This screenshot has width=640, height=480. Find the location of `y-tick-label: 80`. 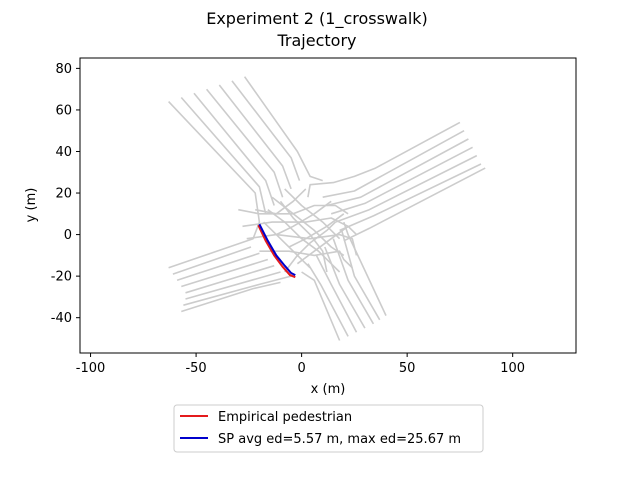

y-tick-label: 80 is located at coordinates (63, 69).